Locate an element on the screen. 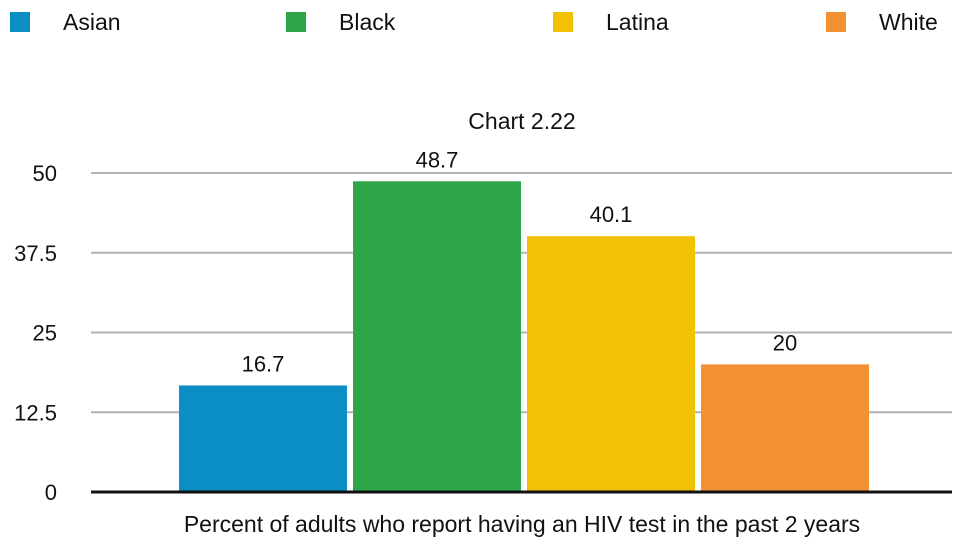  legend-item-white: White is located at coordinates (882, 22).